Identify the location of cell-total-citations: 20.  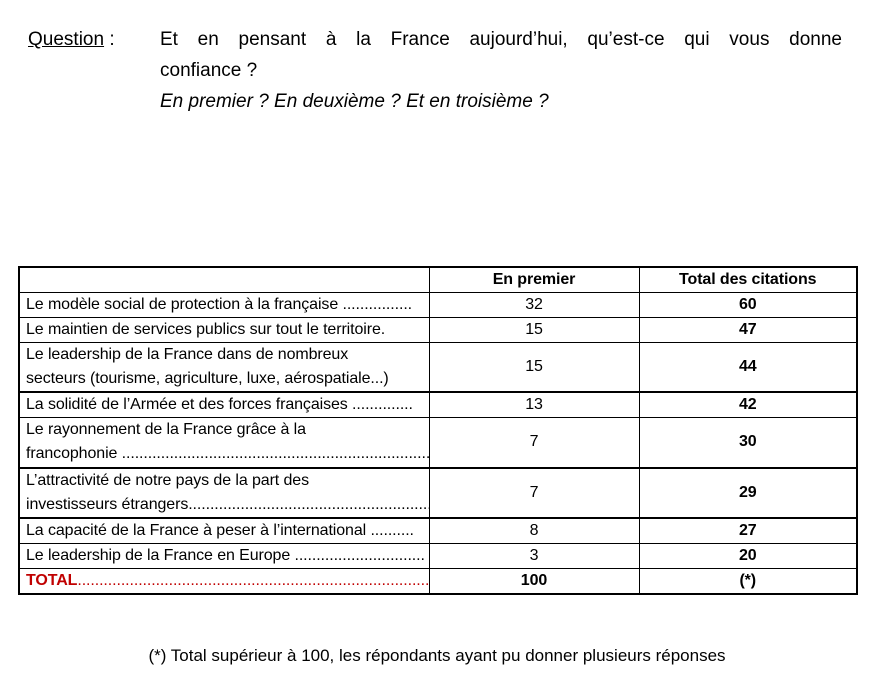
(748, 555).